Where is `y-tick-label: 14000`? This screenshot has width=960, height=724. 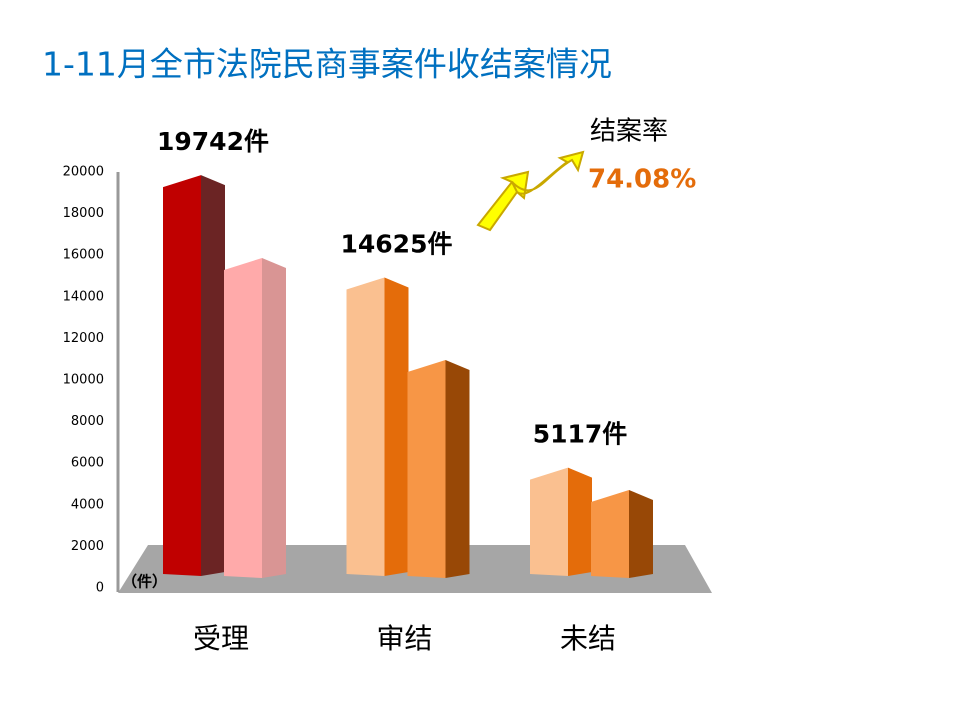 y-tick-label: 14000 is located at coordinates (83, 296).